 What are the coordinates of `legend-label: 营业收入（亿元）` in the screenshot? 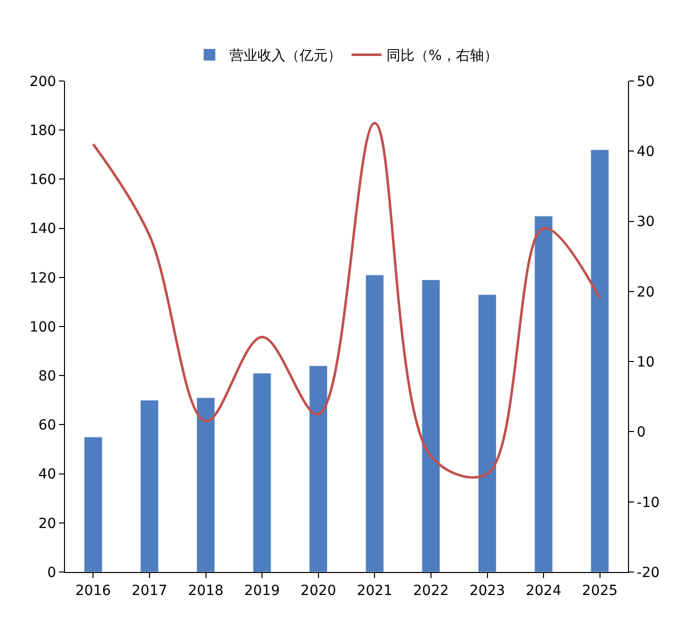 It's located at (286, 56).